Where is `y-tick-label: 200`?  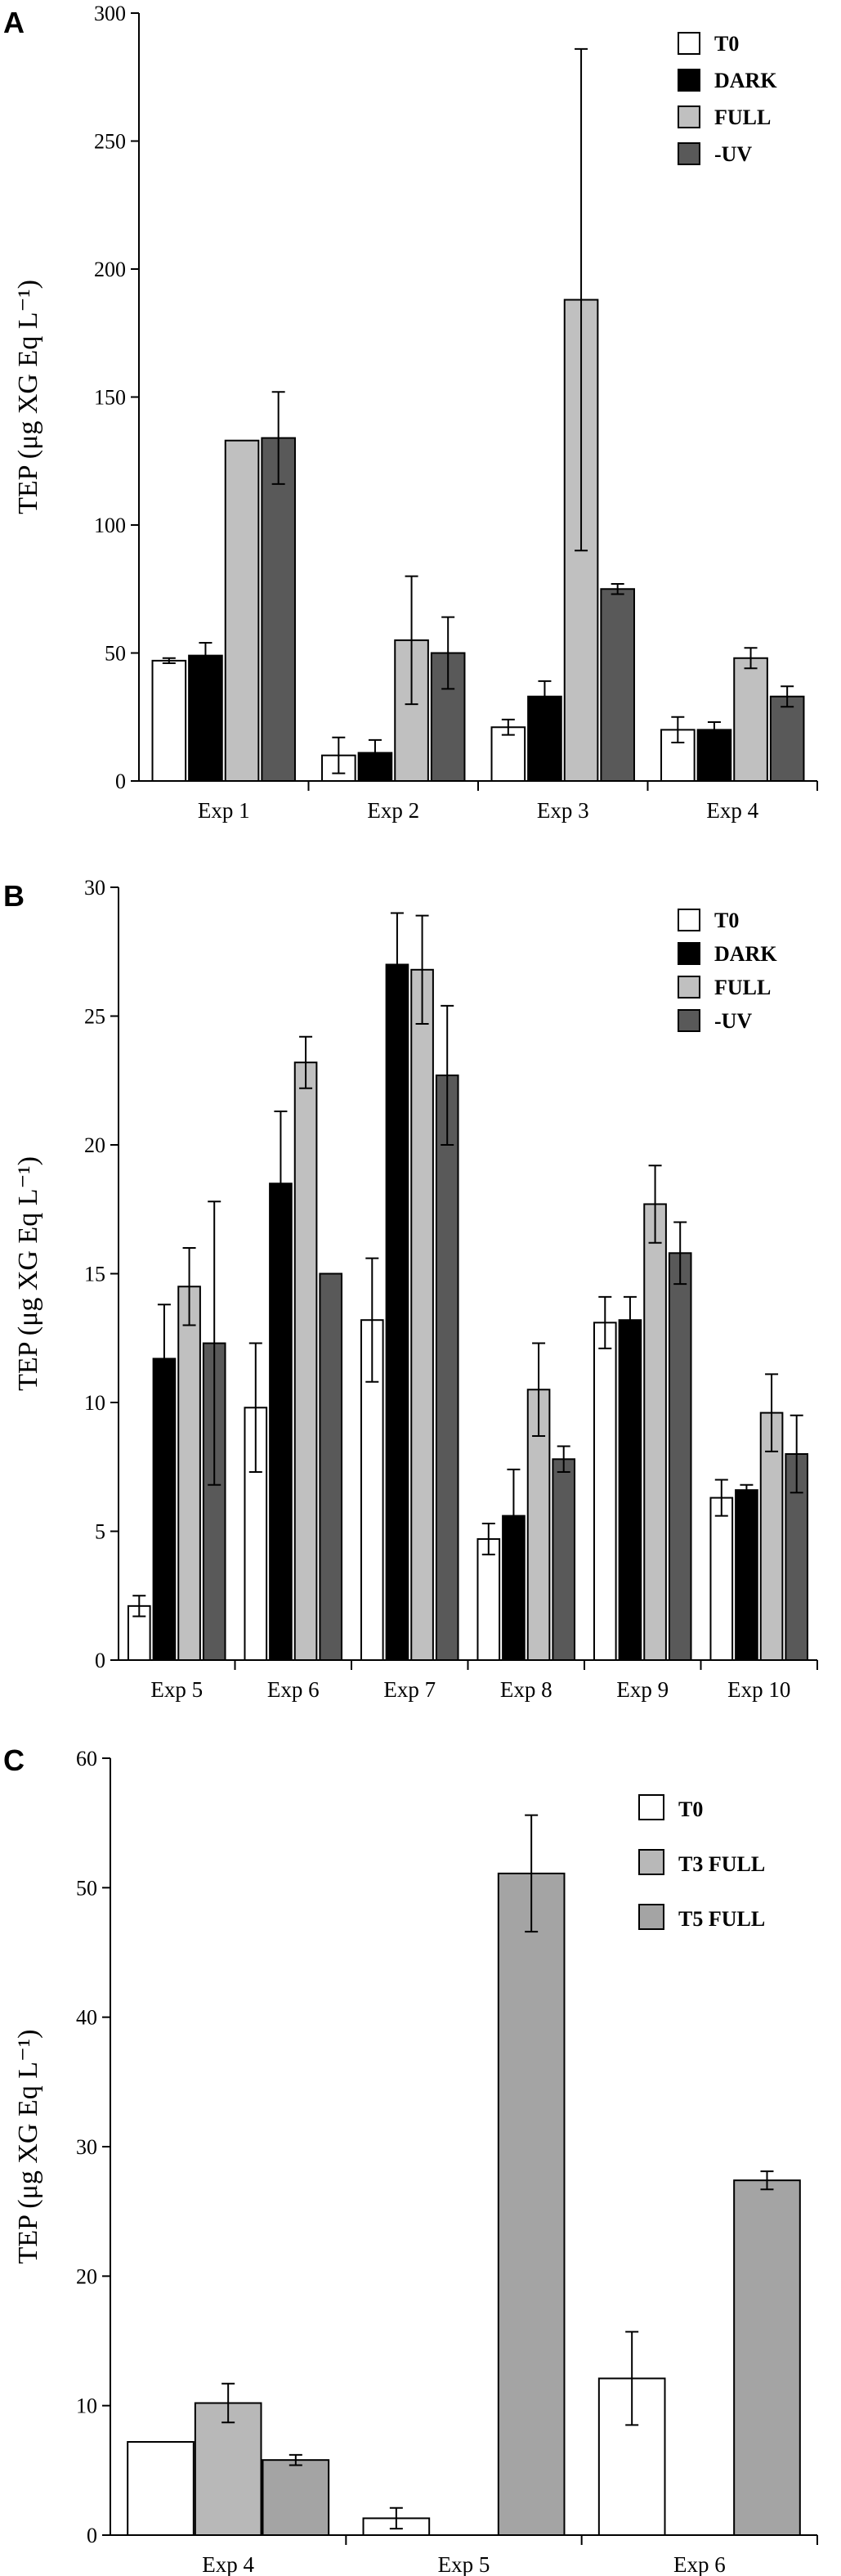
y-tick-label: 200 is located at coordinates (110, 269).